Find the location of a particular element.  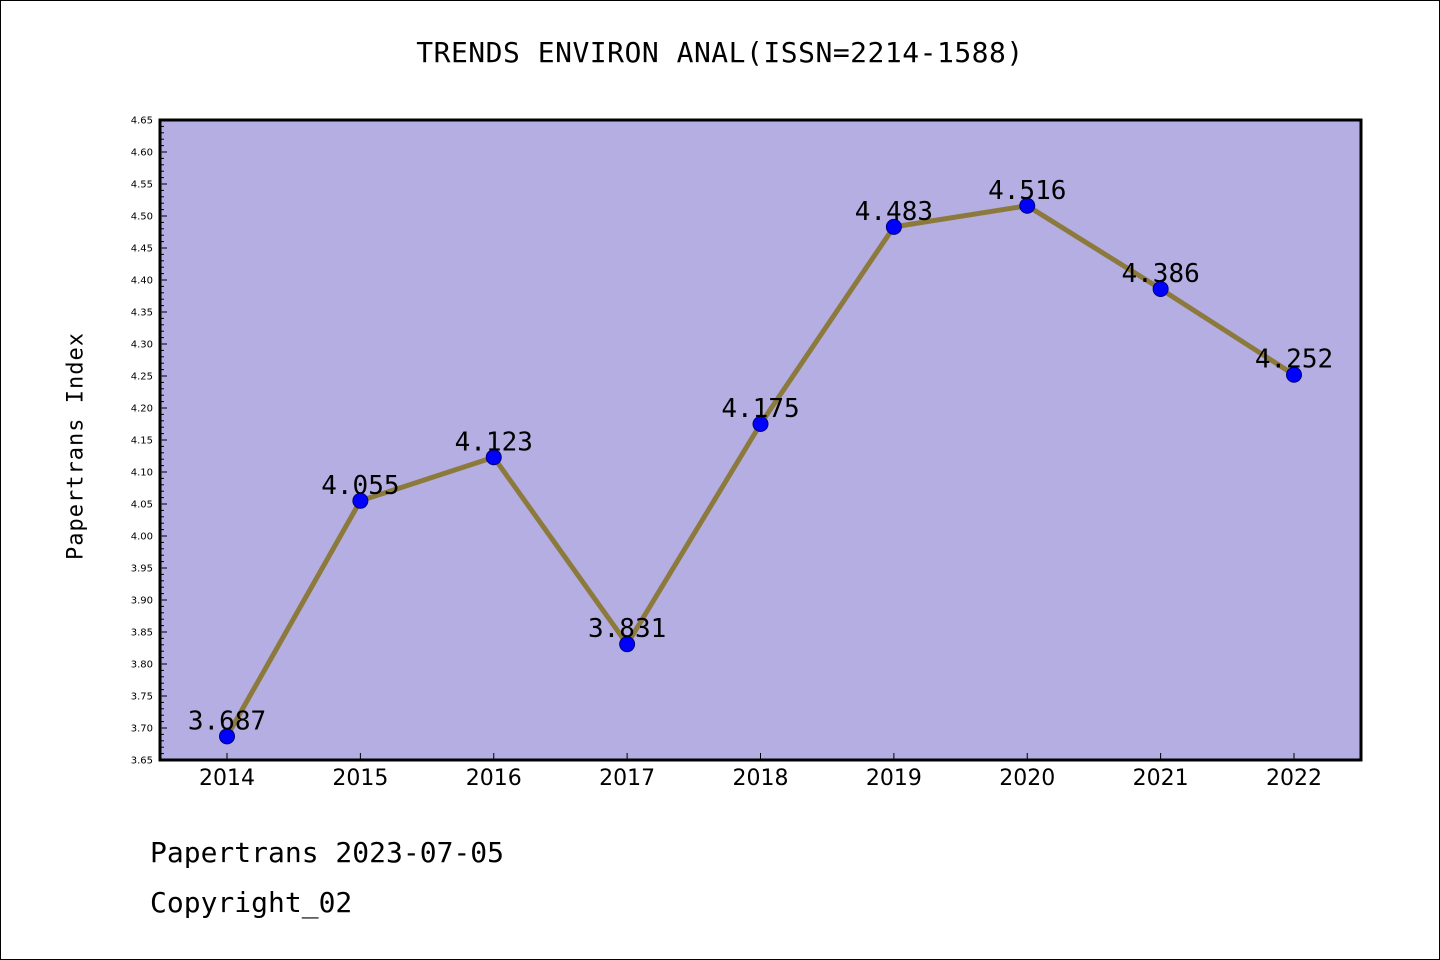

footer-copyright-text: Copyright_02 is located at coordinates (251, 902).